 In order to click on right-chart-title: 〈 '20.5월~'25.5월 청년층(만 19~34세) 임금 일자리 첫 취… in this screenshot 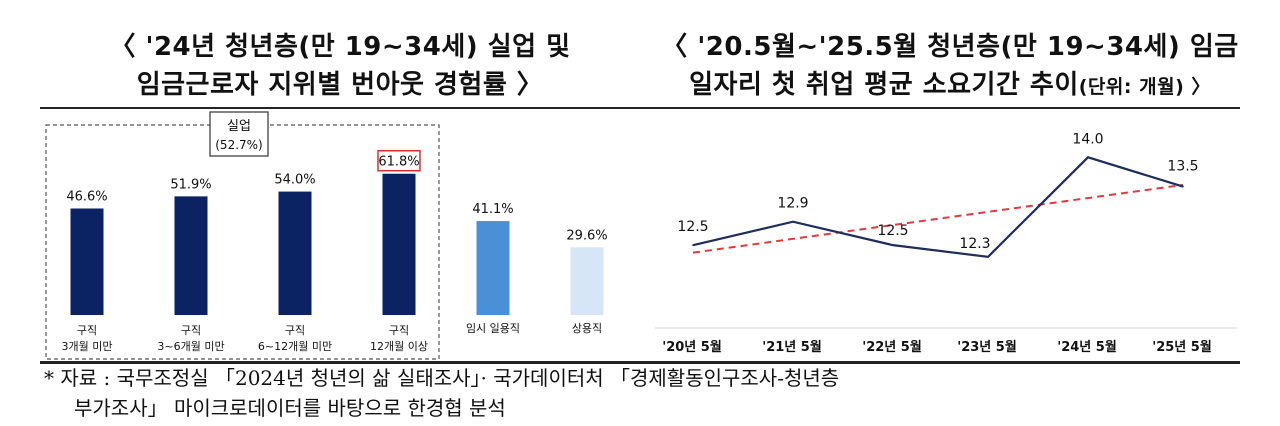, I will do `click(950, 67)`.